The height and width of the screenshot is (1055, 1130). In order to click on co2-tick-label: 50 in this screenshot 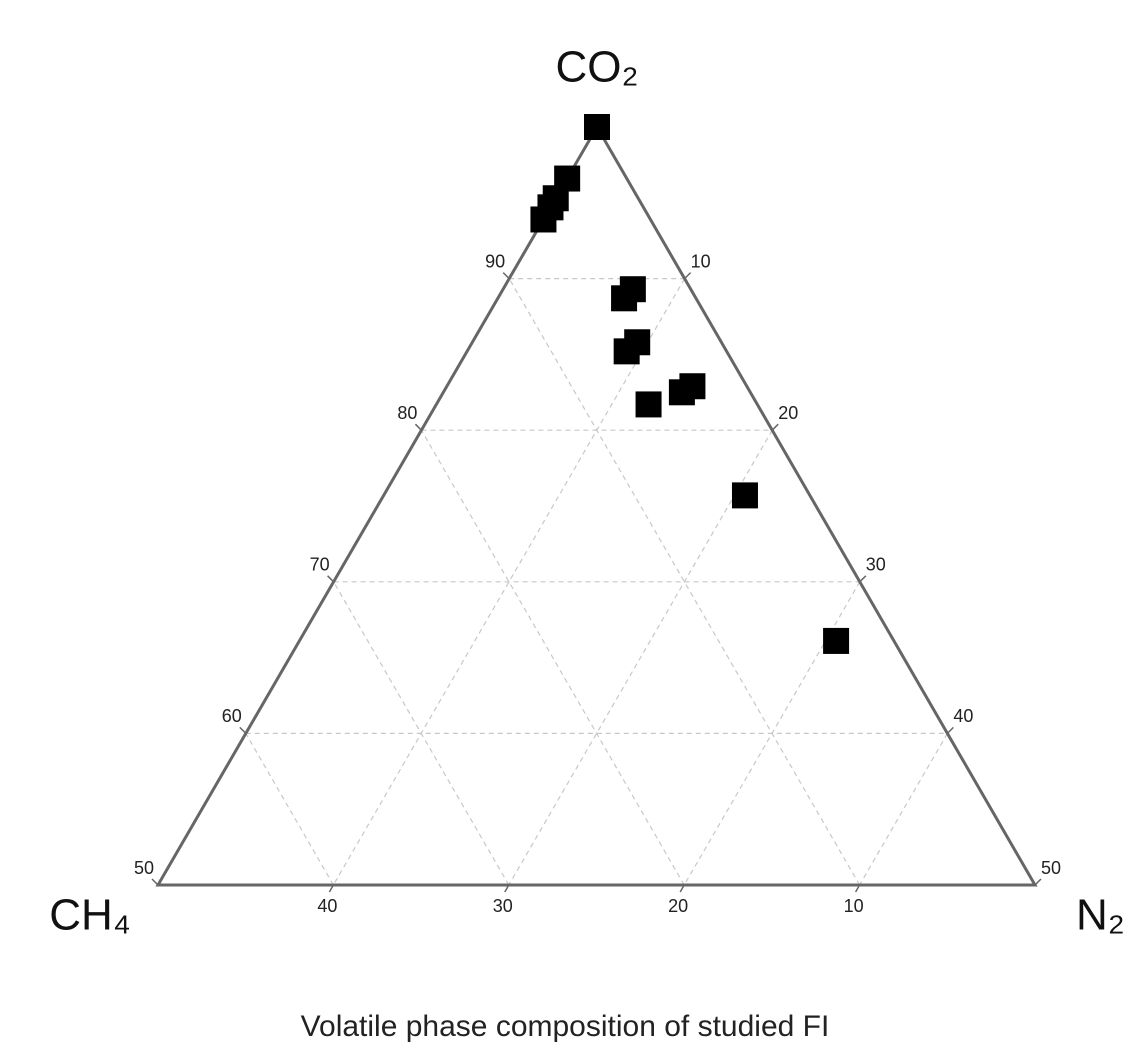, I will do `click(144, 868)`.